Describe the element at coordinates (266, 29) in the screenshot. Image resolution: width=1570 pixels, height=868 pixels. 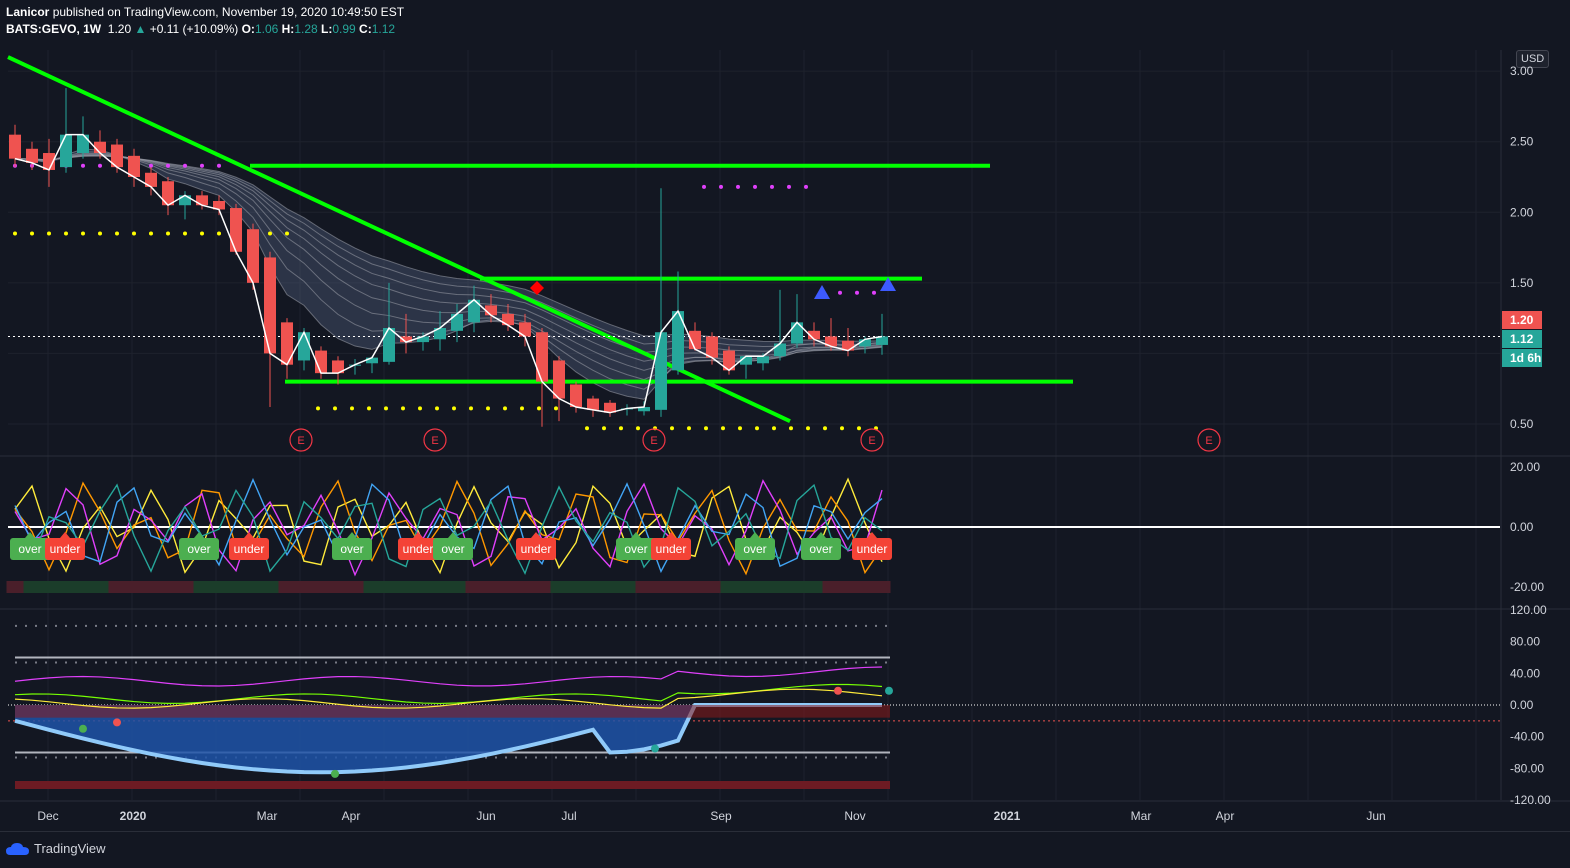
I see `open-value: 1.06` at that location.